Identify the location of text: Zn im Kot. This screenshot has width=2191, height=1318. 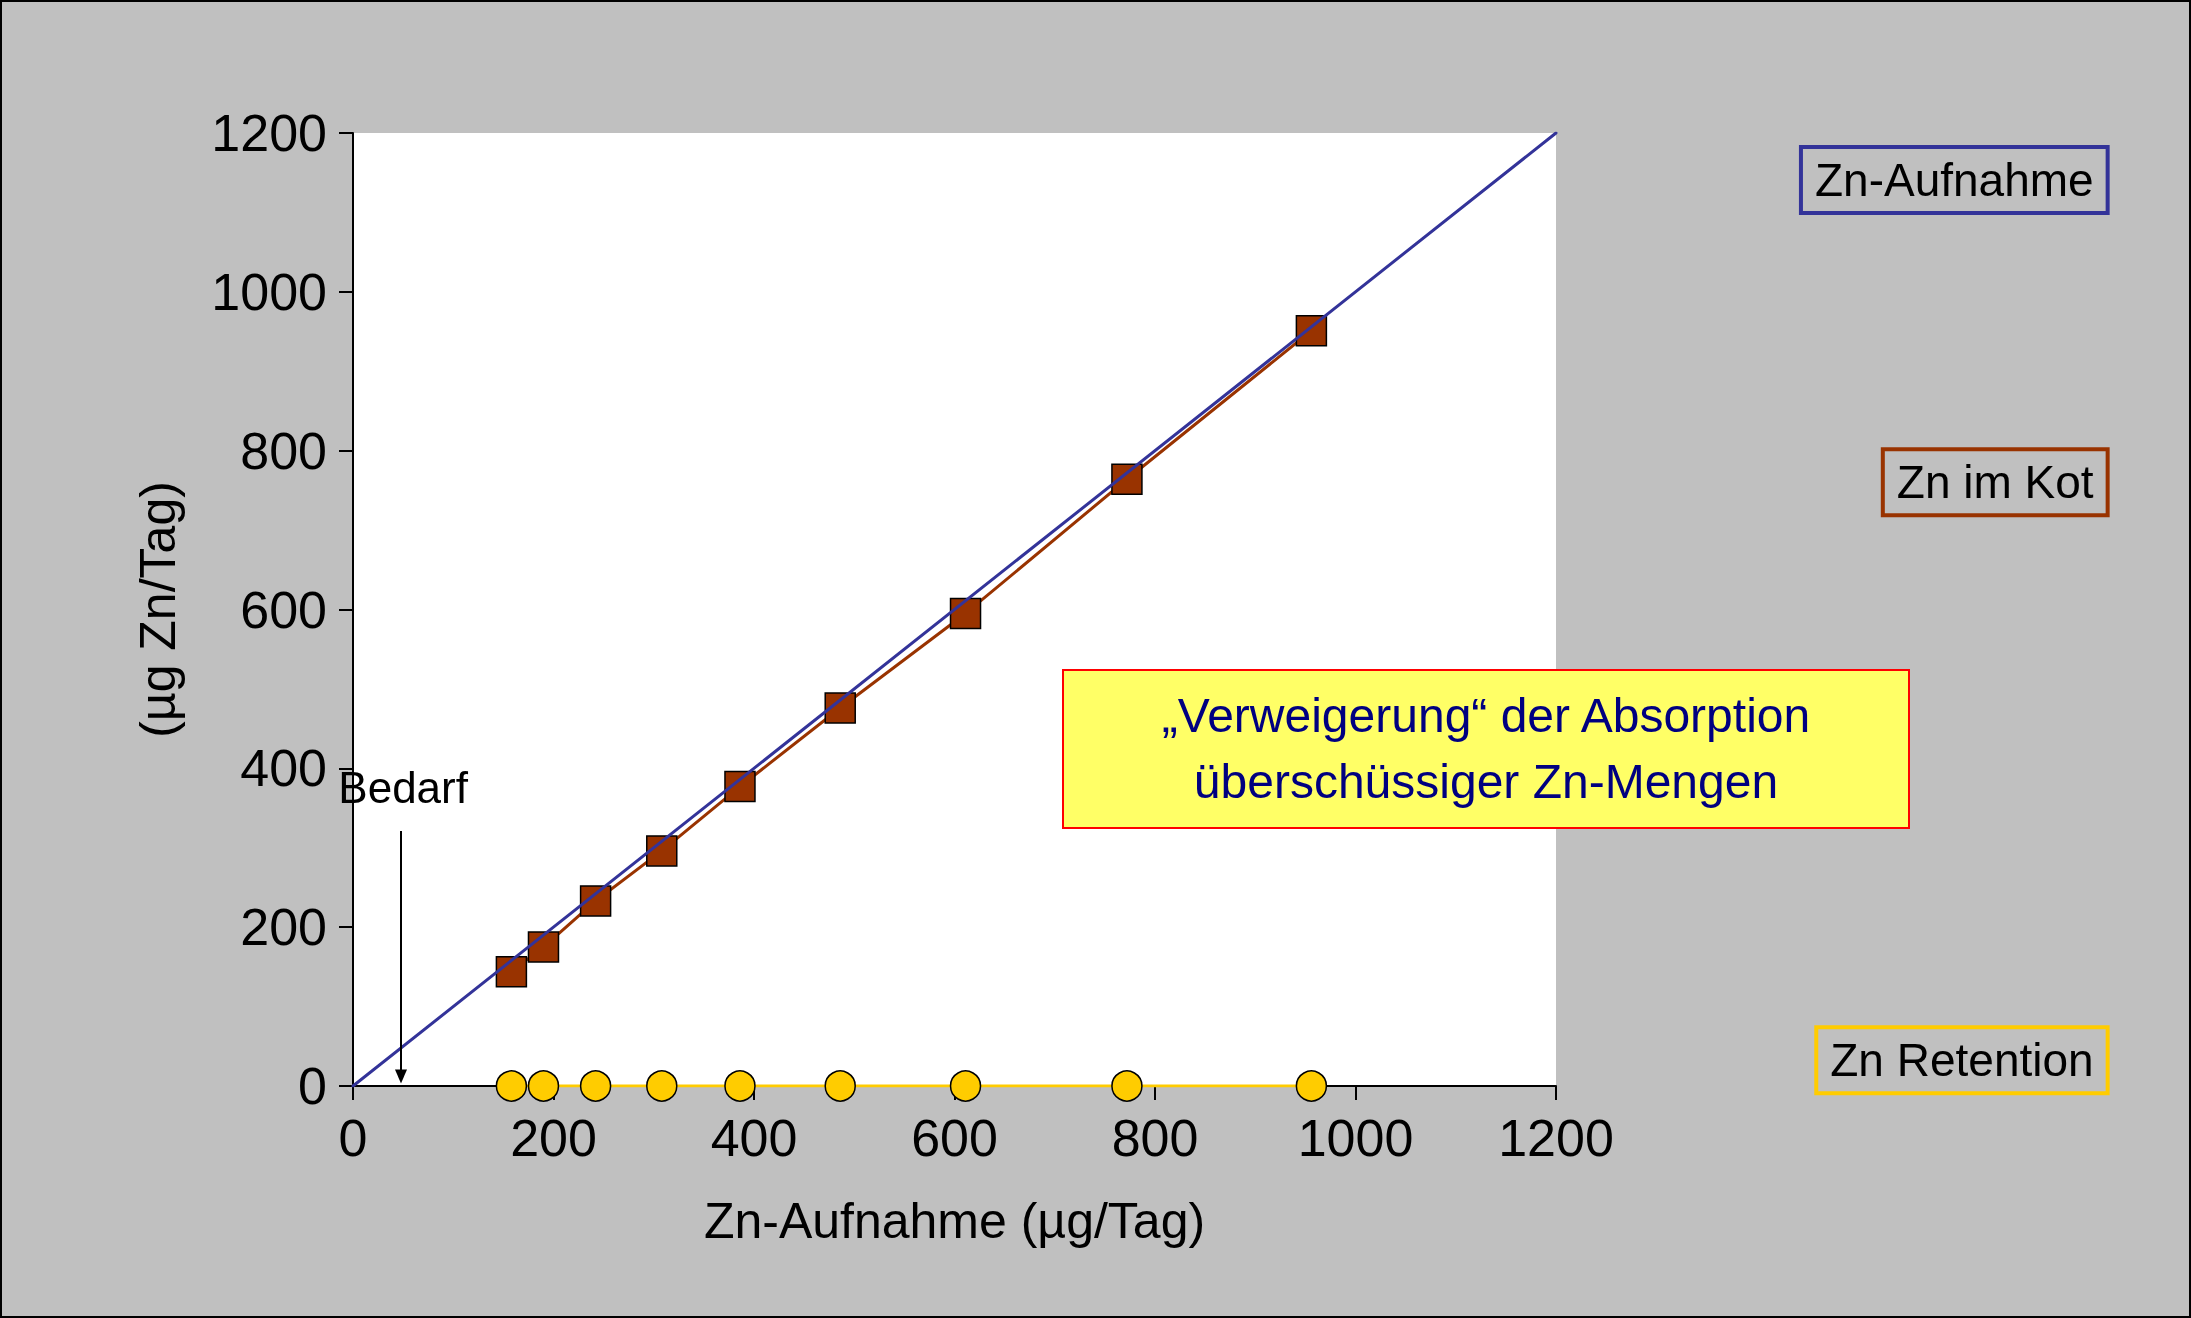
(1995, 482).